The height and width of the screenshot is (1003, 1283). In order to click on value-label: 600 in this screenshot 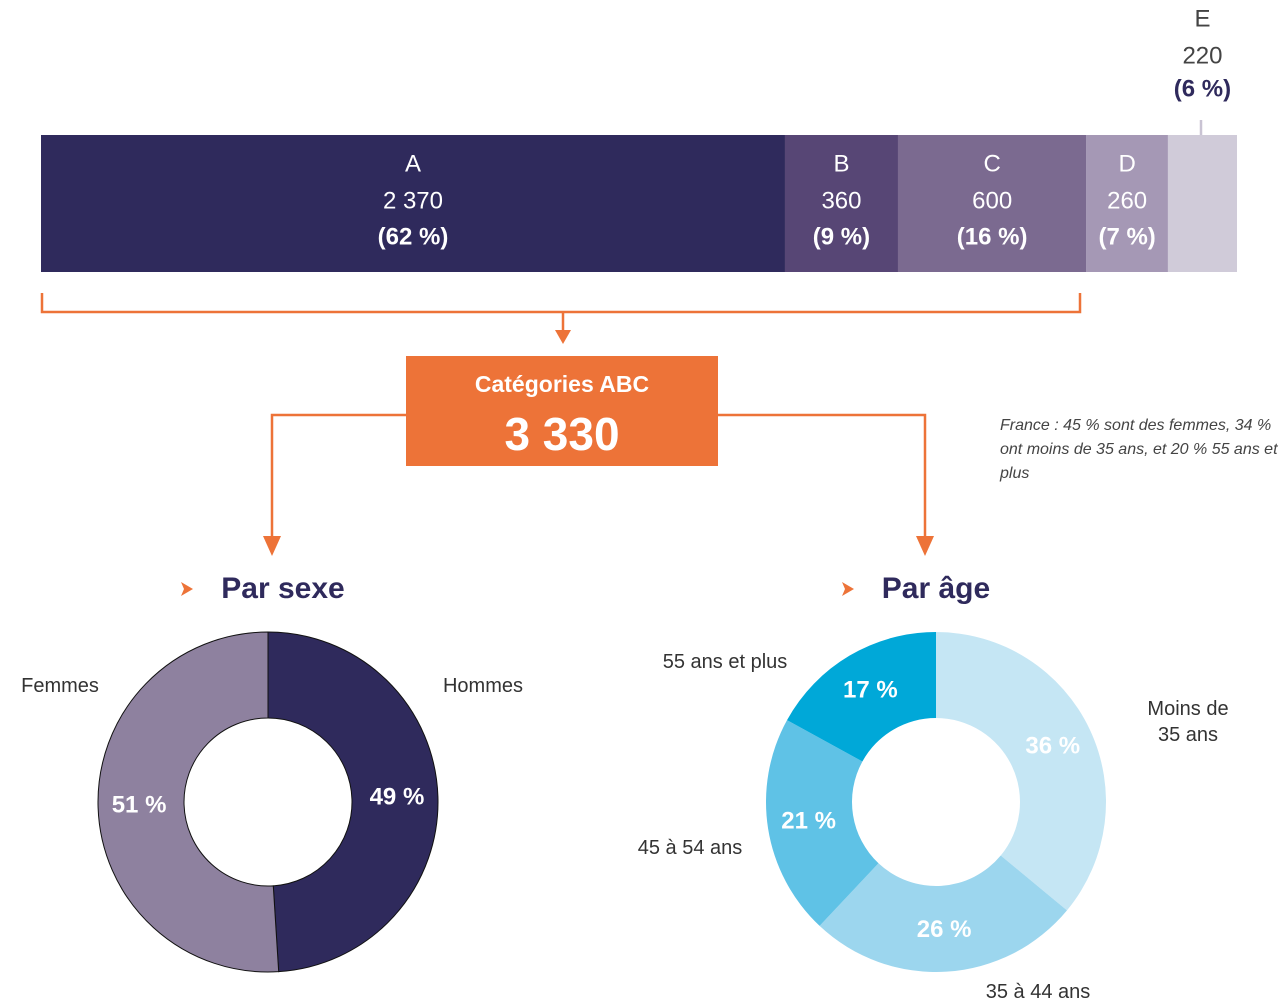, I will do `click(992, 200)`.